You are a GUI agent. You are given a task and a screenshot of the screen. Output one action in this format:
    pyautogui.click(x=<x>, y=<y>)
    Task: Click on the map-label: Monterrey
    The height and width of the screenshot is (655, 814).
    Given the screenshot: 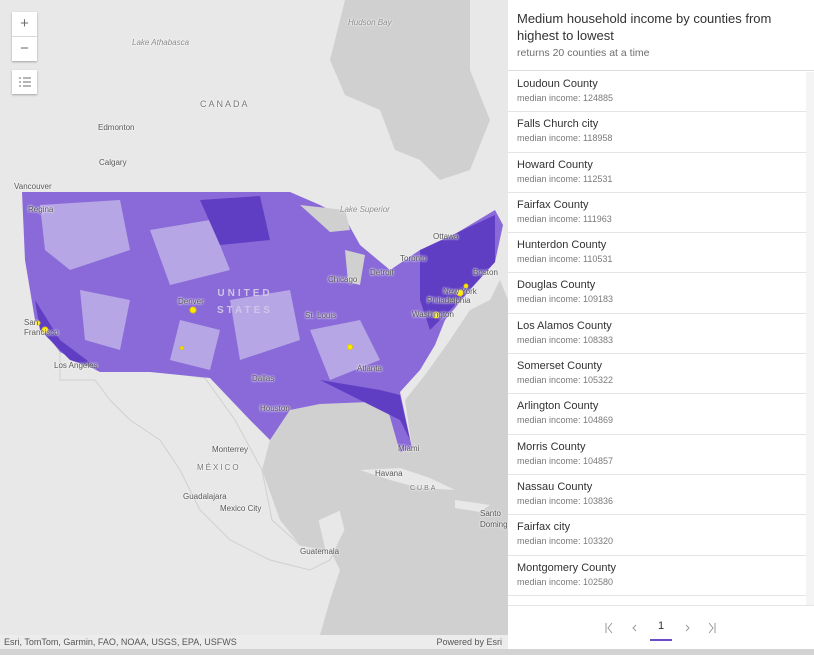 What is the action you would take?
    pyautogui.click(x=230, y=449)
    